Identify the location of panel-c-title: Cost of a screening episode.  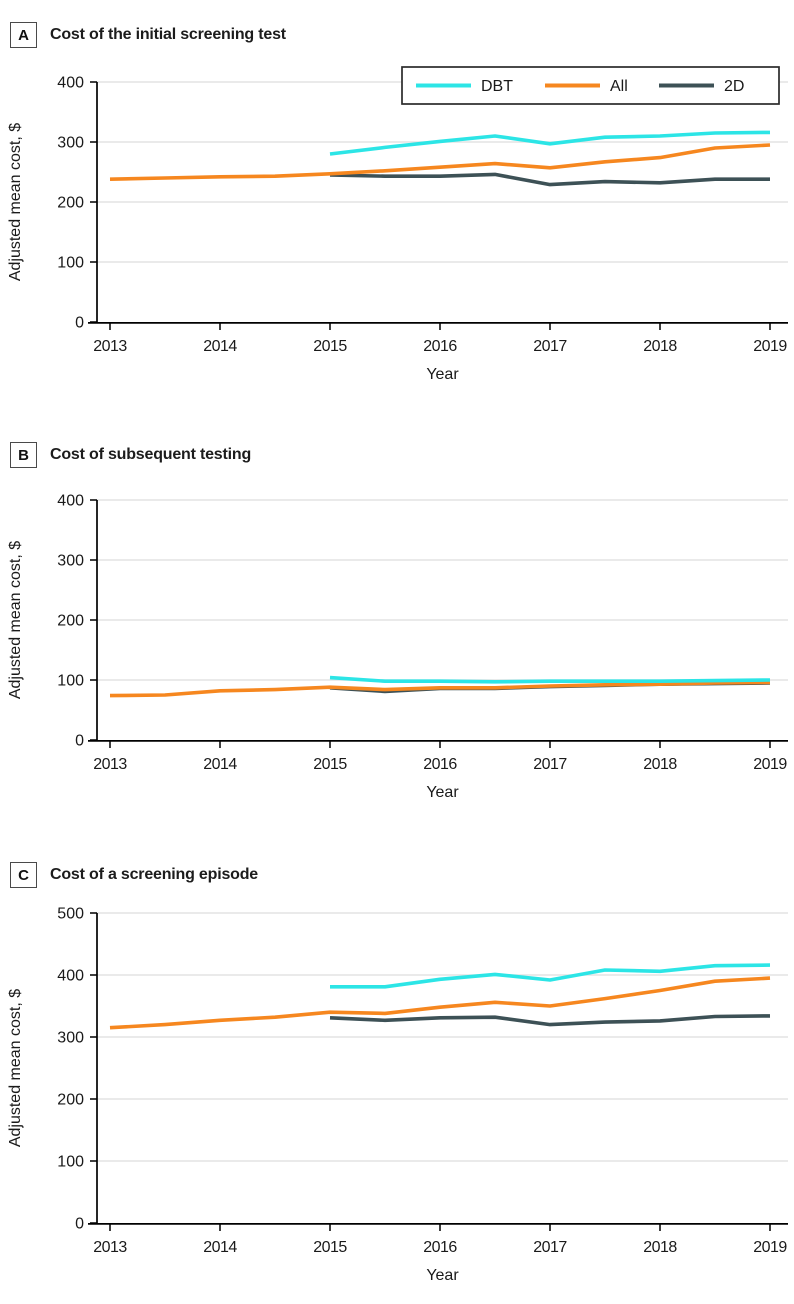
(154, 874).